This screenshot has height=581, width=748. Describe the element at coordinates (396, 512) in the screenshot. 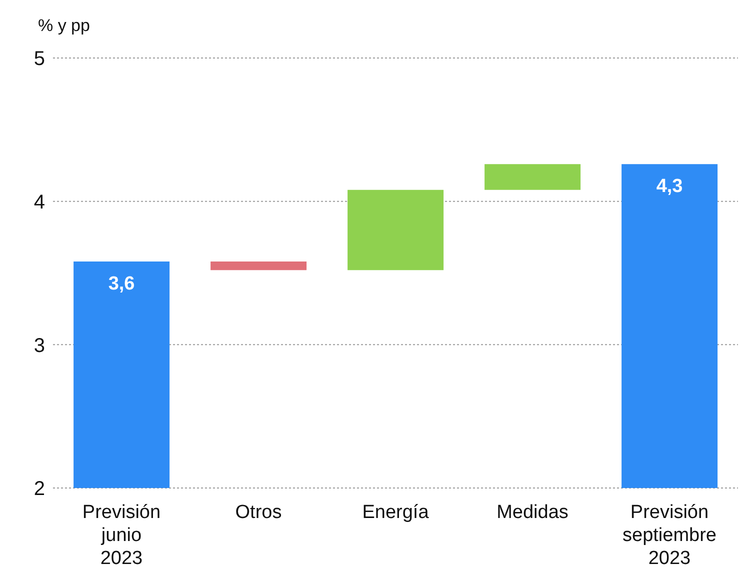

I see `x-tick-label: Energía` at that location.